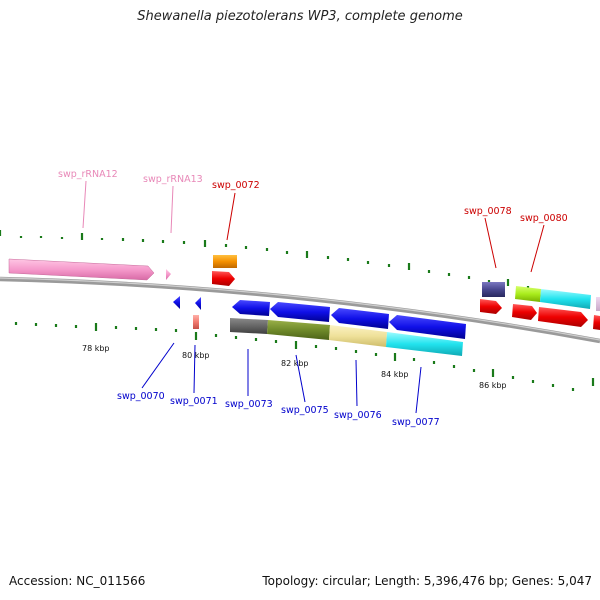  Describe the element at coordinates (565, 299) in the screenshot. I see `gene-swp_0080-cyan` at that location.